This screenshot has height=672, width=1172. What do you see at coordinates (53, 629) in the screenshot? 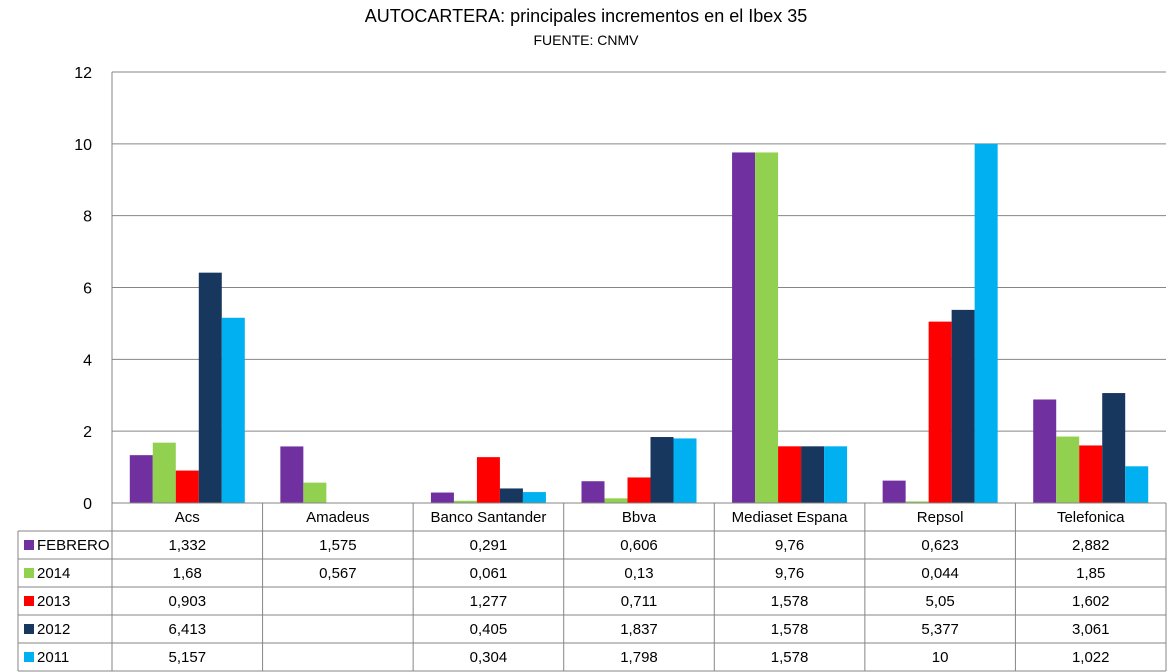
I see `legend-entry: 2012` at bounding box center [53, 629].